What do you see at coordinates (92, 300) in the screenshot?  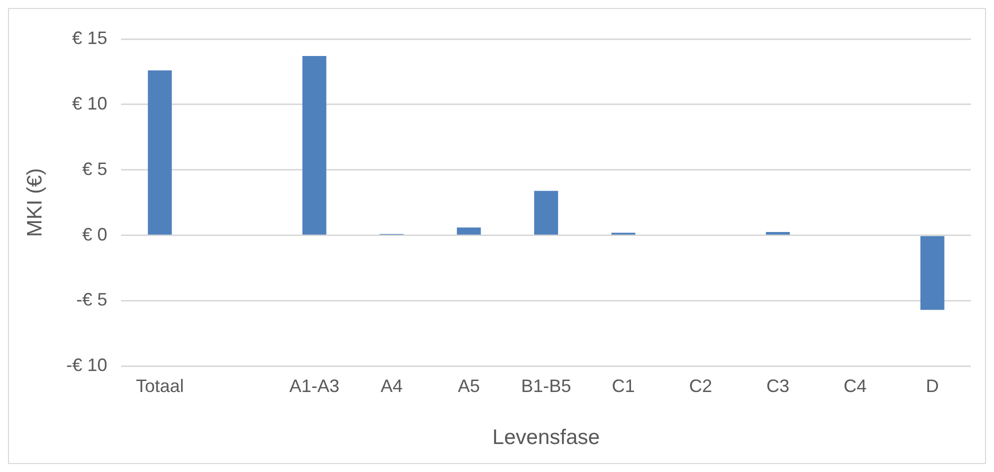 I see `y-tick-label: -€ 5` at bounding box center [92, 300].